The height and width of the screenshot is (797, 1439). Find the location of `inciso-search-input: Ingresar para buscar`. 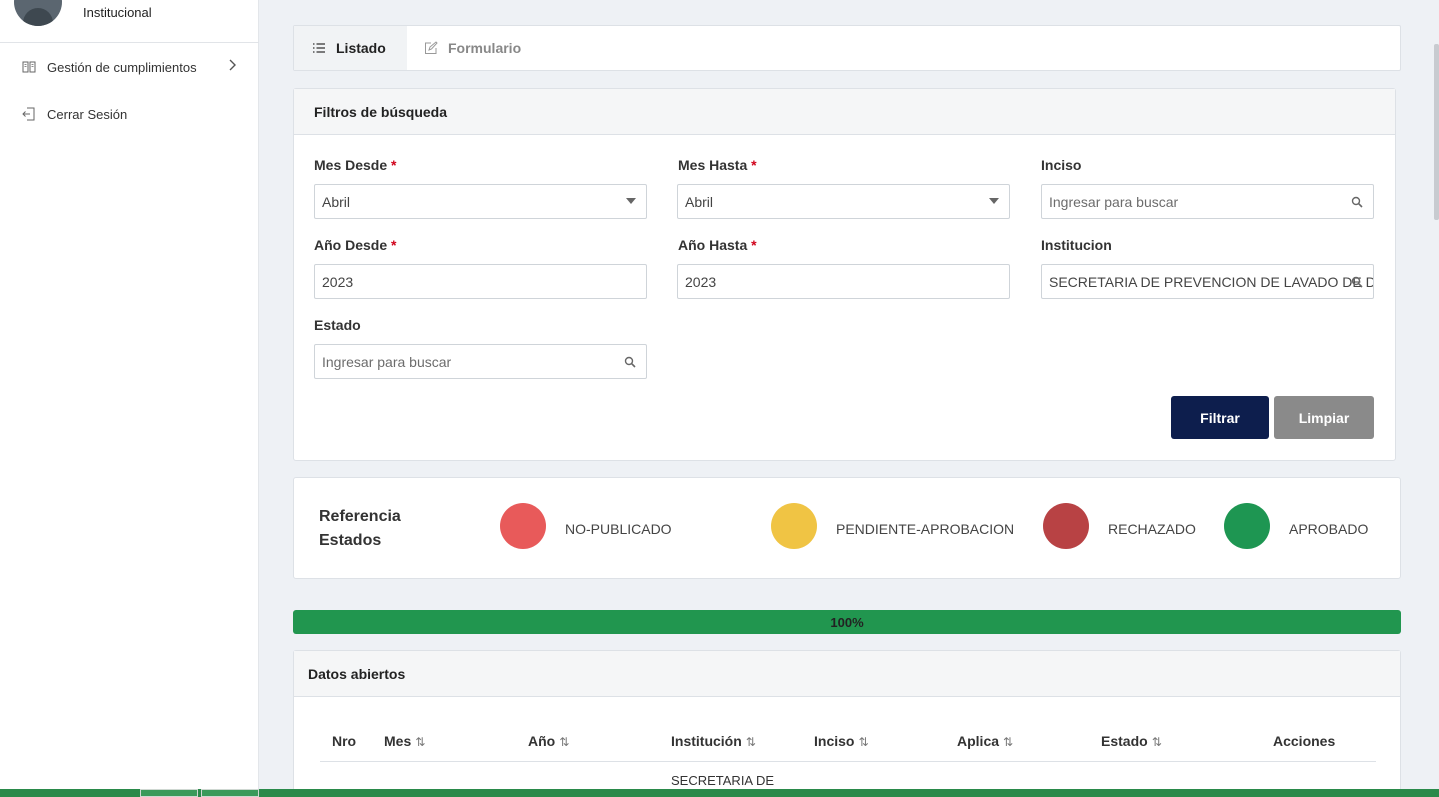

inciso-search-input: Ingresar para buscar is located at coordinates (1207, 201).